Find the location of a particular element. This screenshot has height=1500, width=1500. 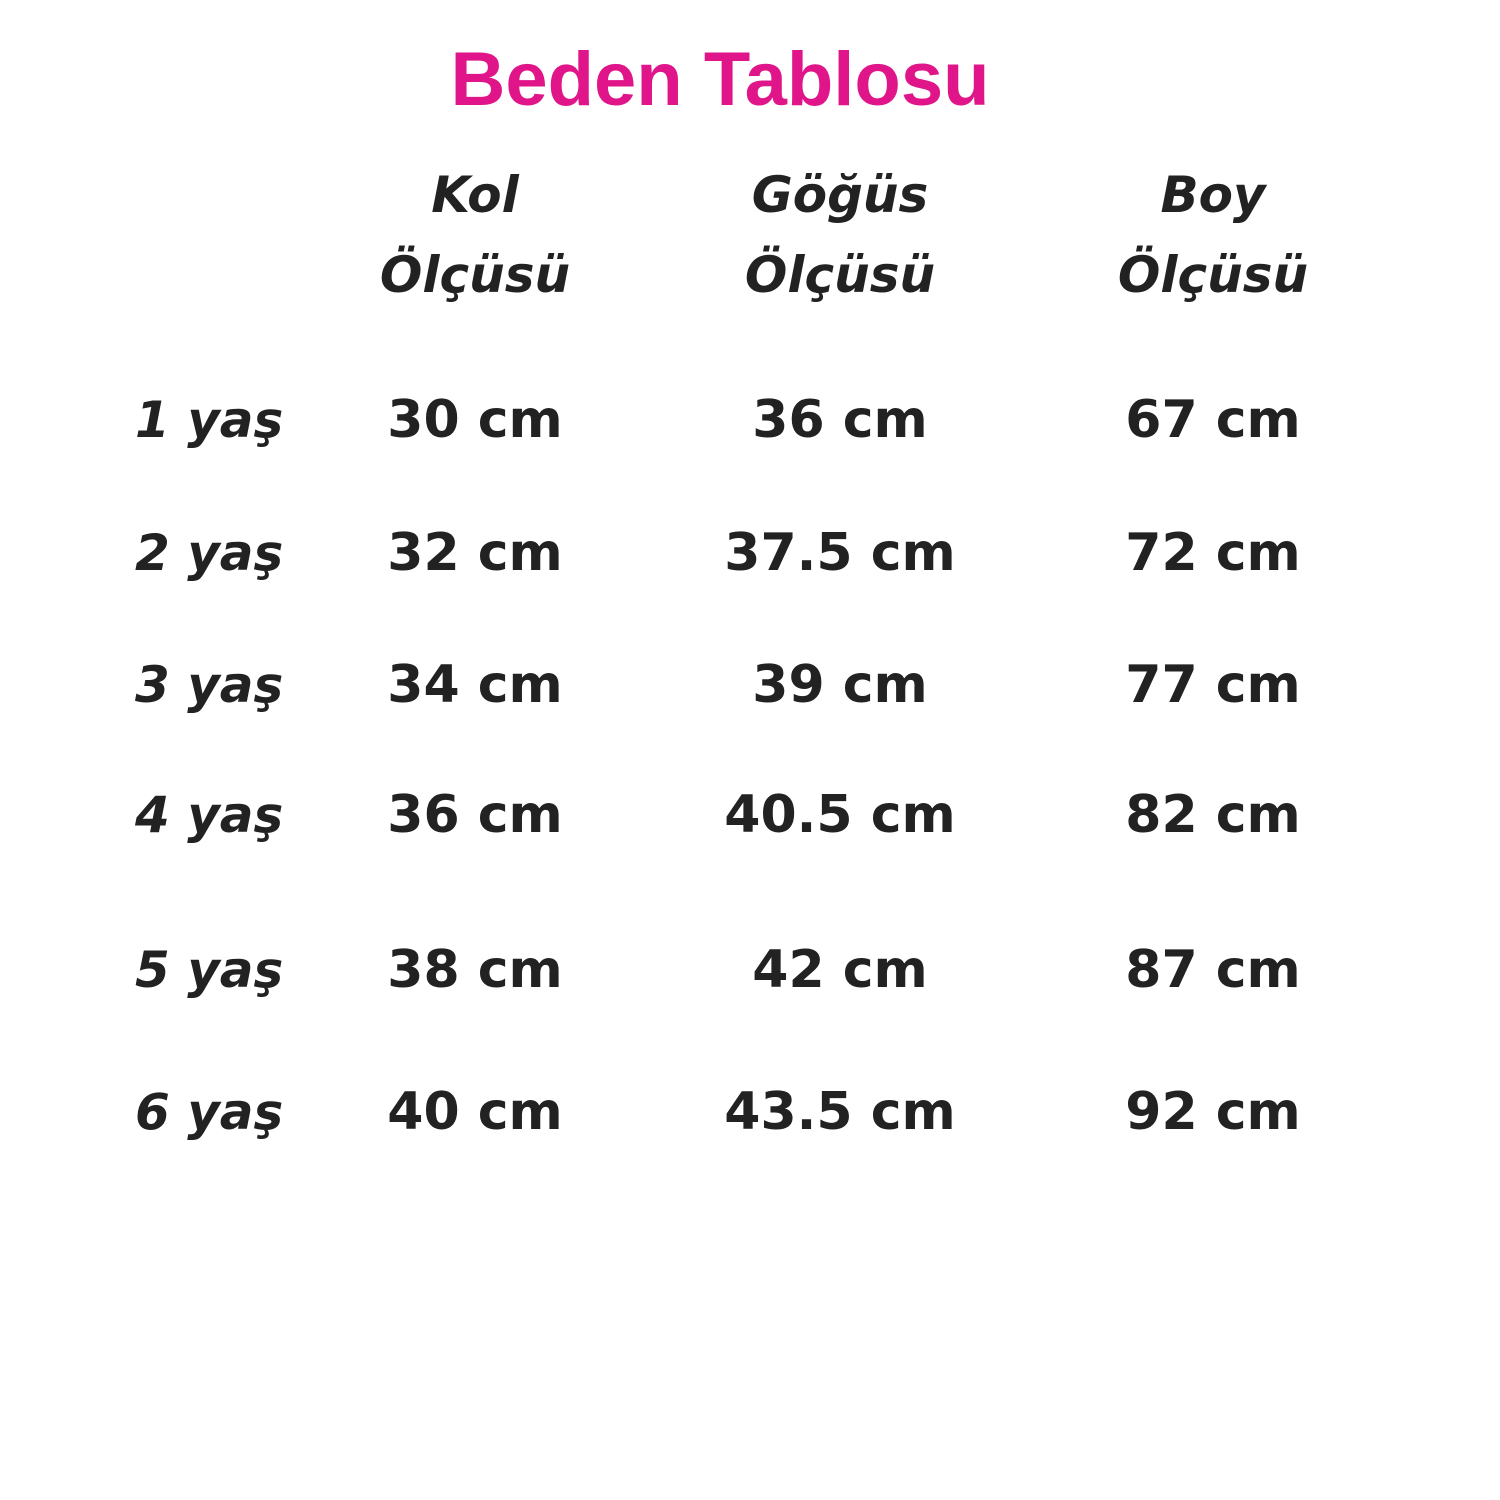

table-cell: 72 cm is located at coordinates (1213, 553).